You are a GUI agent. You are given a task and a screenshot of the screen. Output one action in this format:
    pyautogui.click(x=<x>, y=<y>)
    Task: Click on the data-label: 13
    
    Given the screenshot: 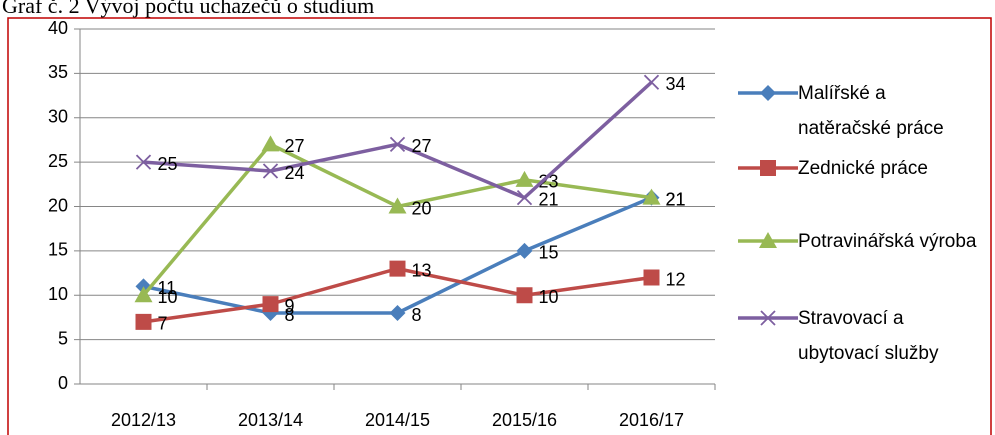 What is the action you would take?
    pyautogui.click(x=422, y=270)
    